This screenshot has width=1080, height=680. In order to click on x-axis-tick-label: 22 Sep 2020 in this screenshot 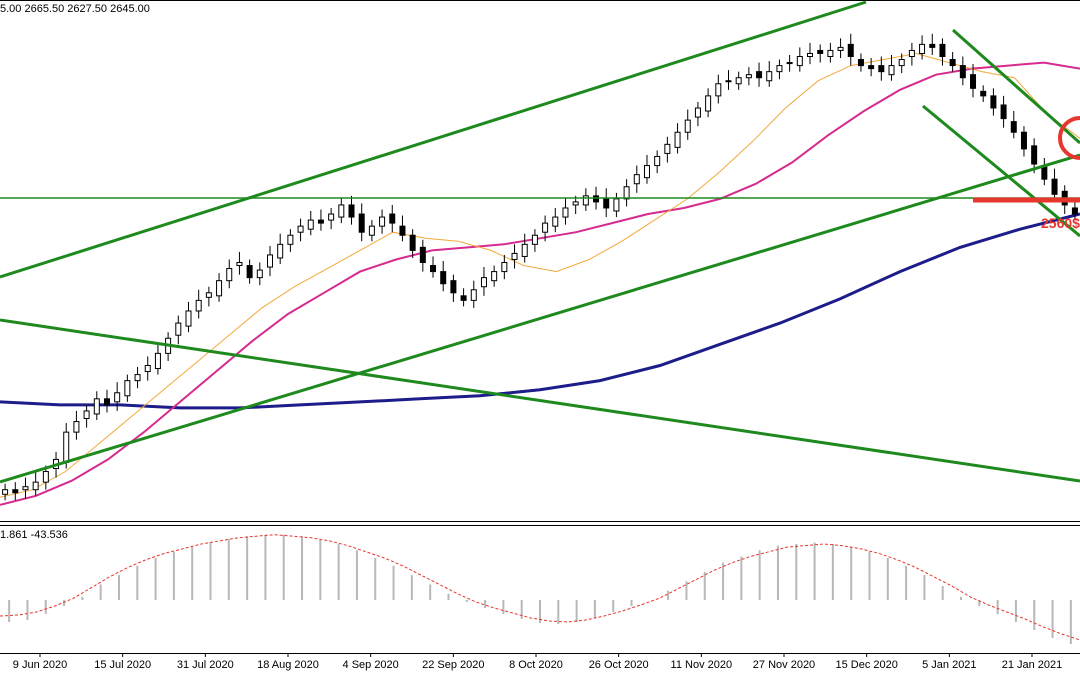, I will do `click(453, 665)`.